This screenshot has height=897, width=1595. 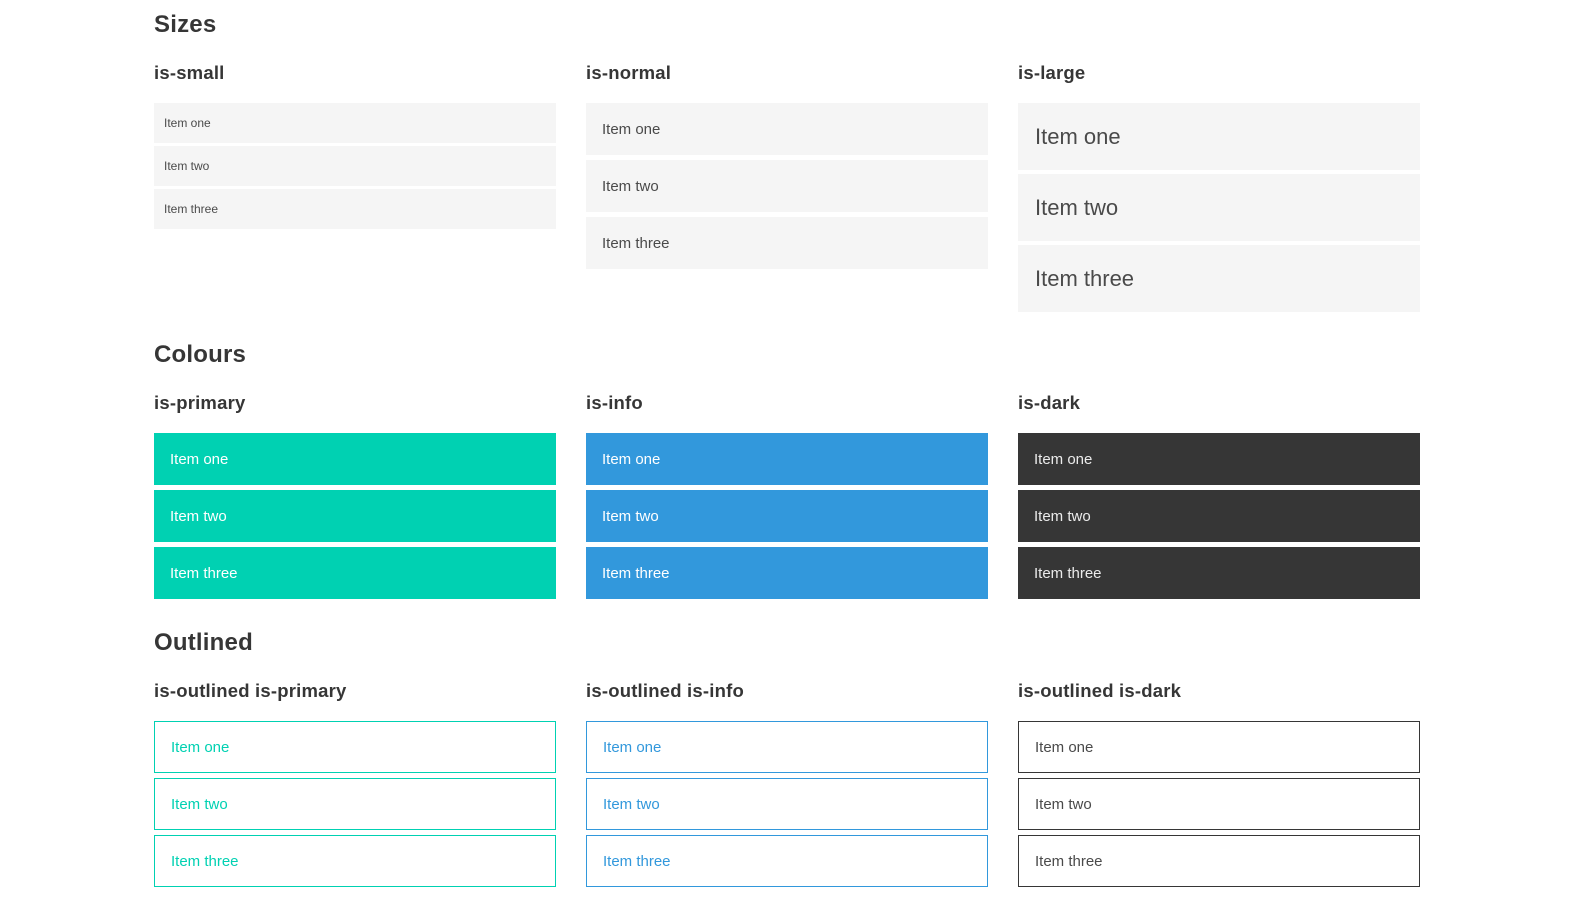 I want to click on group-label: is-small, so click(x=189, y=72).